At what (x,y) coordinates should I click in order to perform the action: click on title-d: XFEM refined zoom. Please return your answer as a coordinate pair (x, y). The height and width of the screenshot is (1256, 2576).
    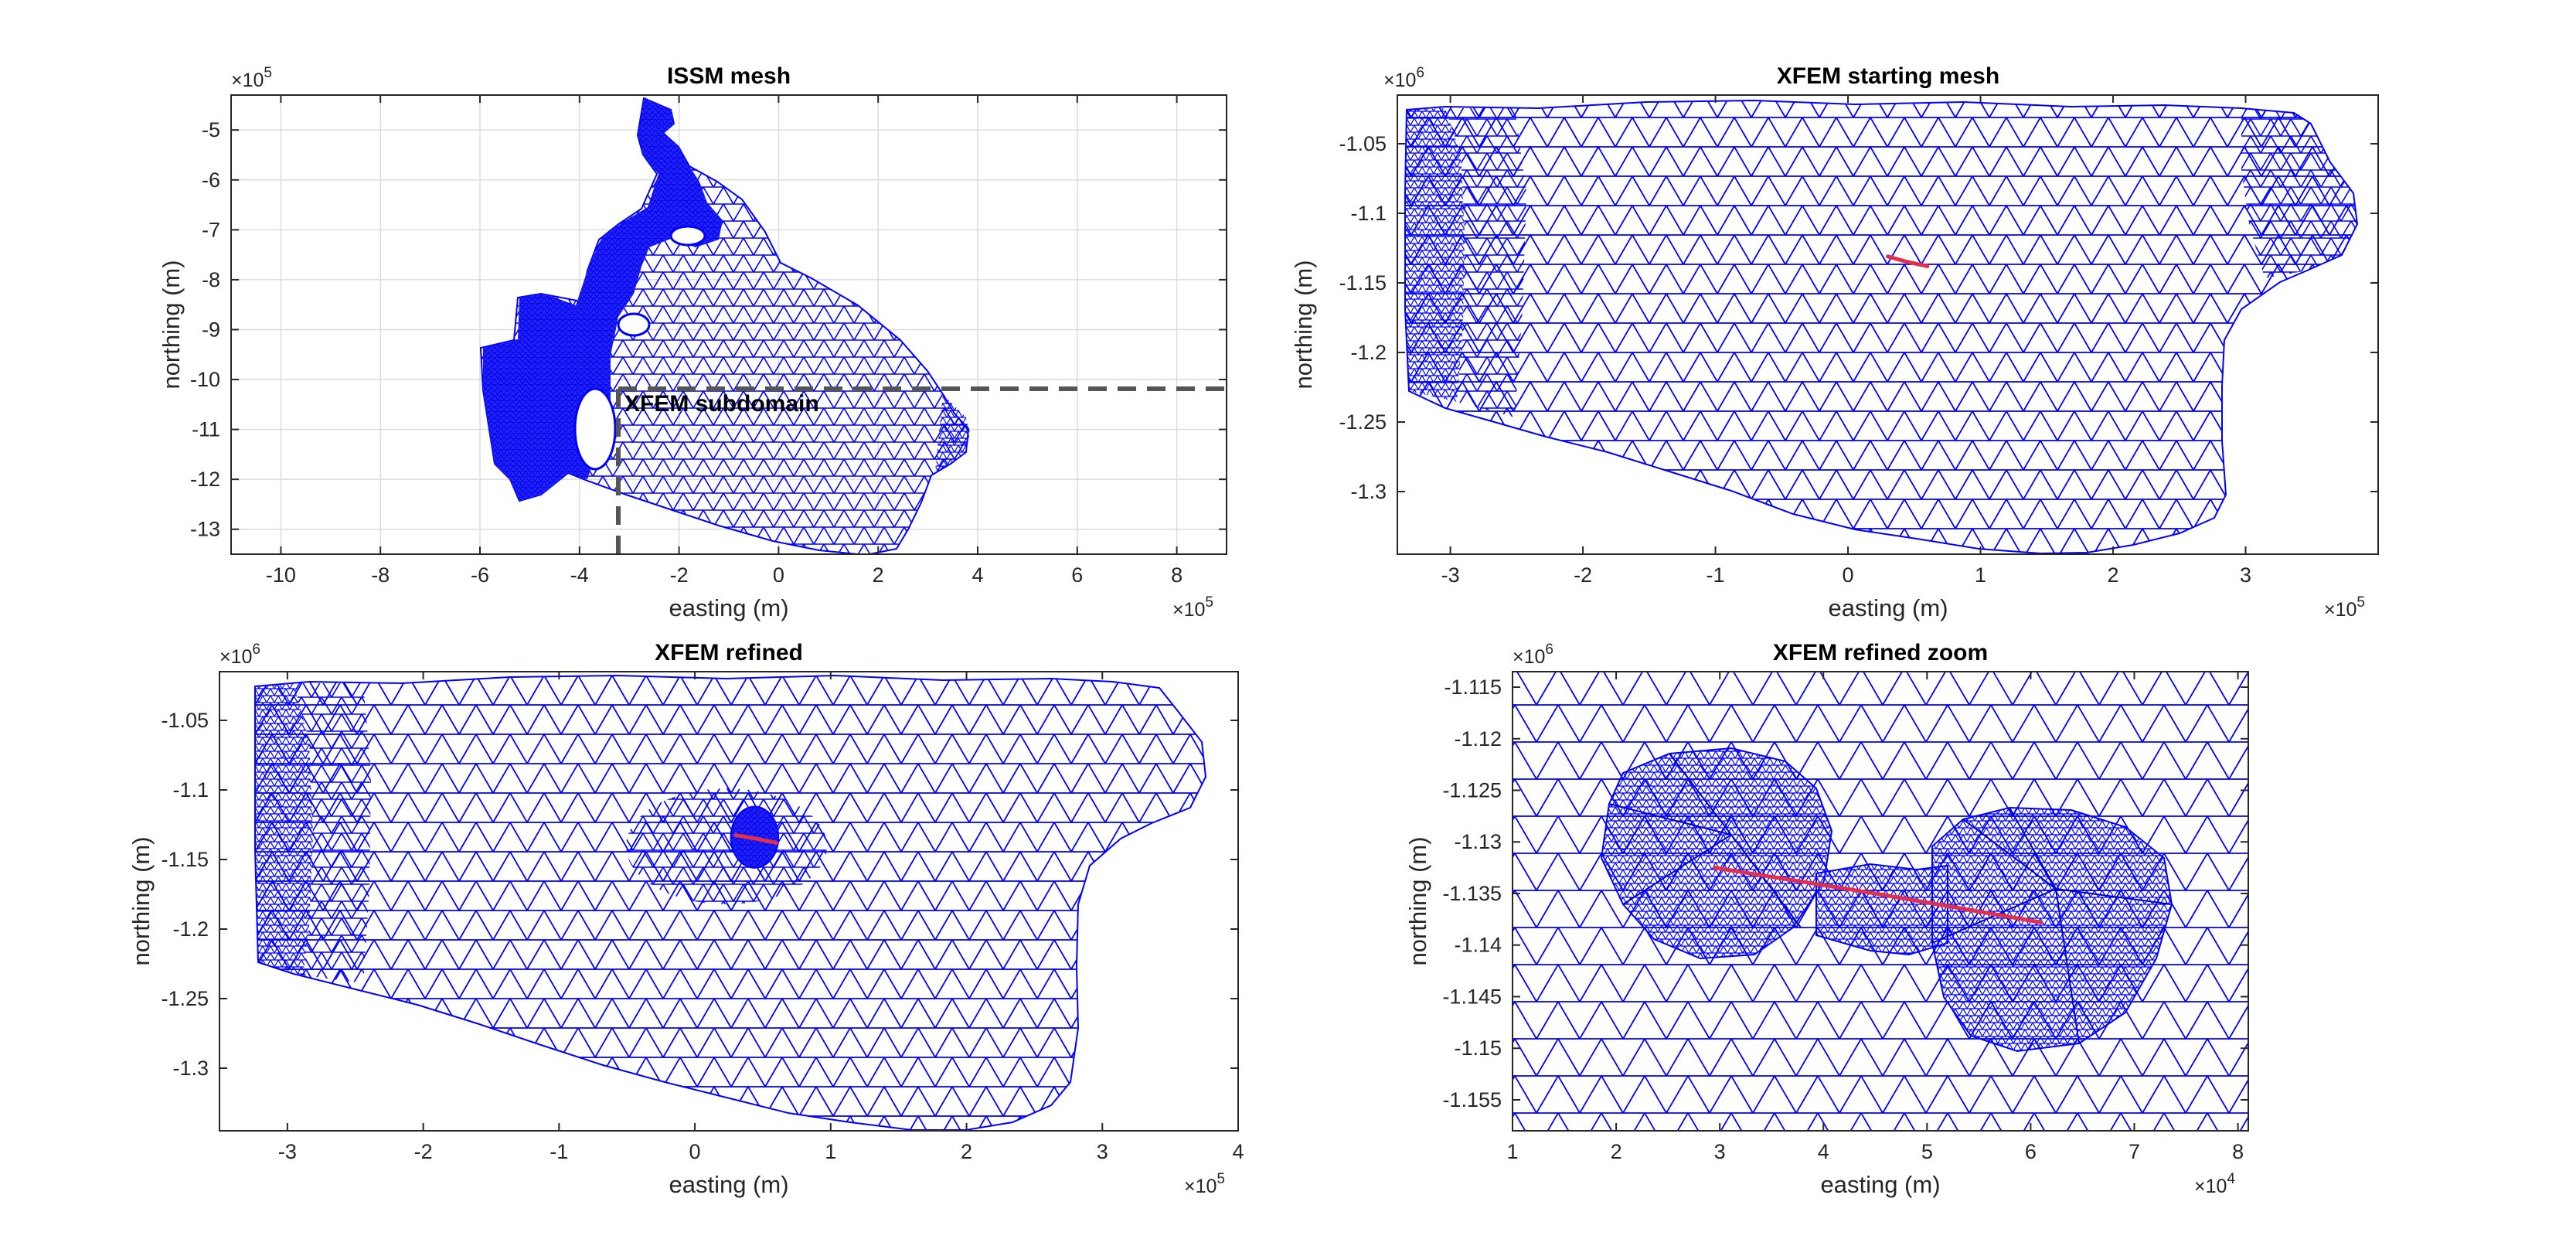
    Looking at the image, I should click on (1880, 653).